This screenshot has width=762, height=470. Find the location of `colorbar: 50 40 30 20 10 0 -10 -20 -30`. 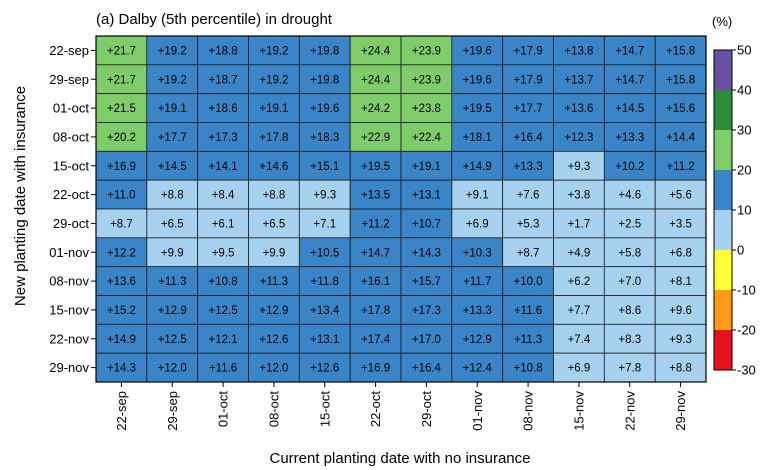

colorbar: 50 40 30 20 10 0 -10 -20 -30 is located at coordinates (734, 210).